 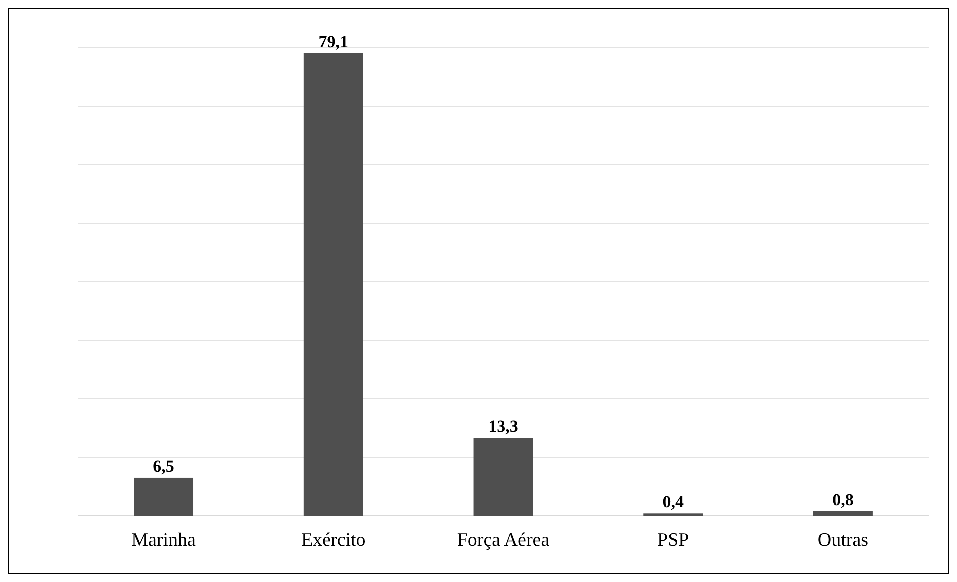 What do you see at coordinates (674, 540) in the screenshot?
I see `x-tick-label: PSP` at bounding box center [674, 540].